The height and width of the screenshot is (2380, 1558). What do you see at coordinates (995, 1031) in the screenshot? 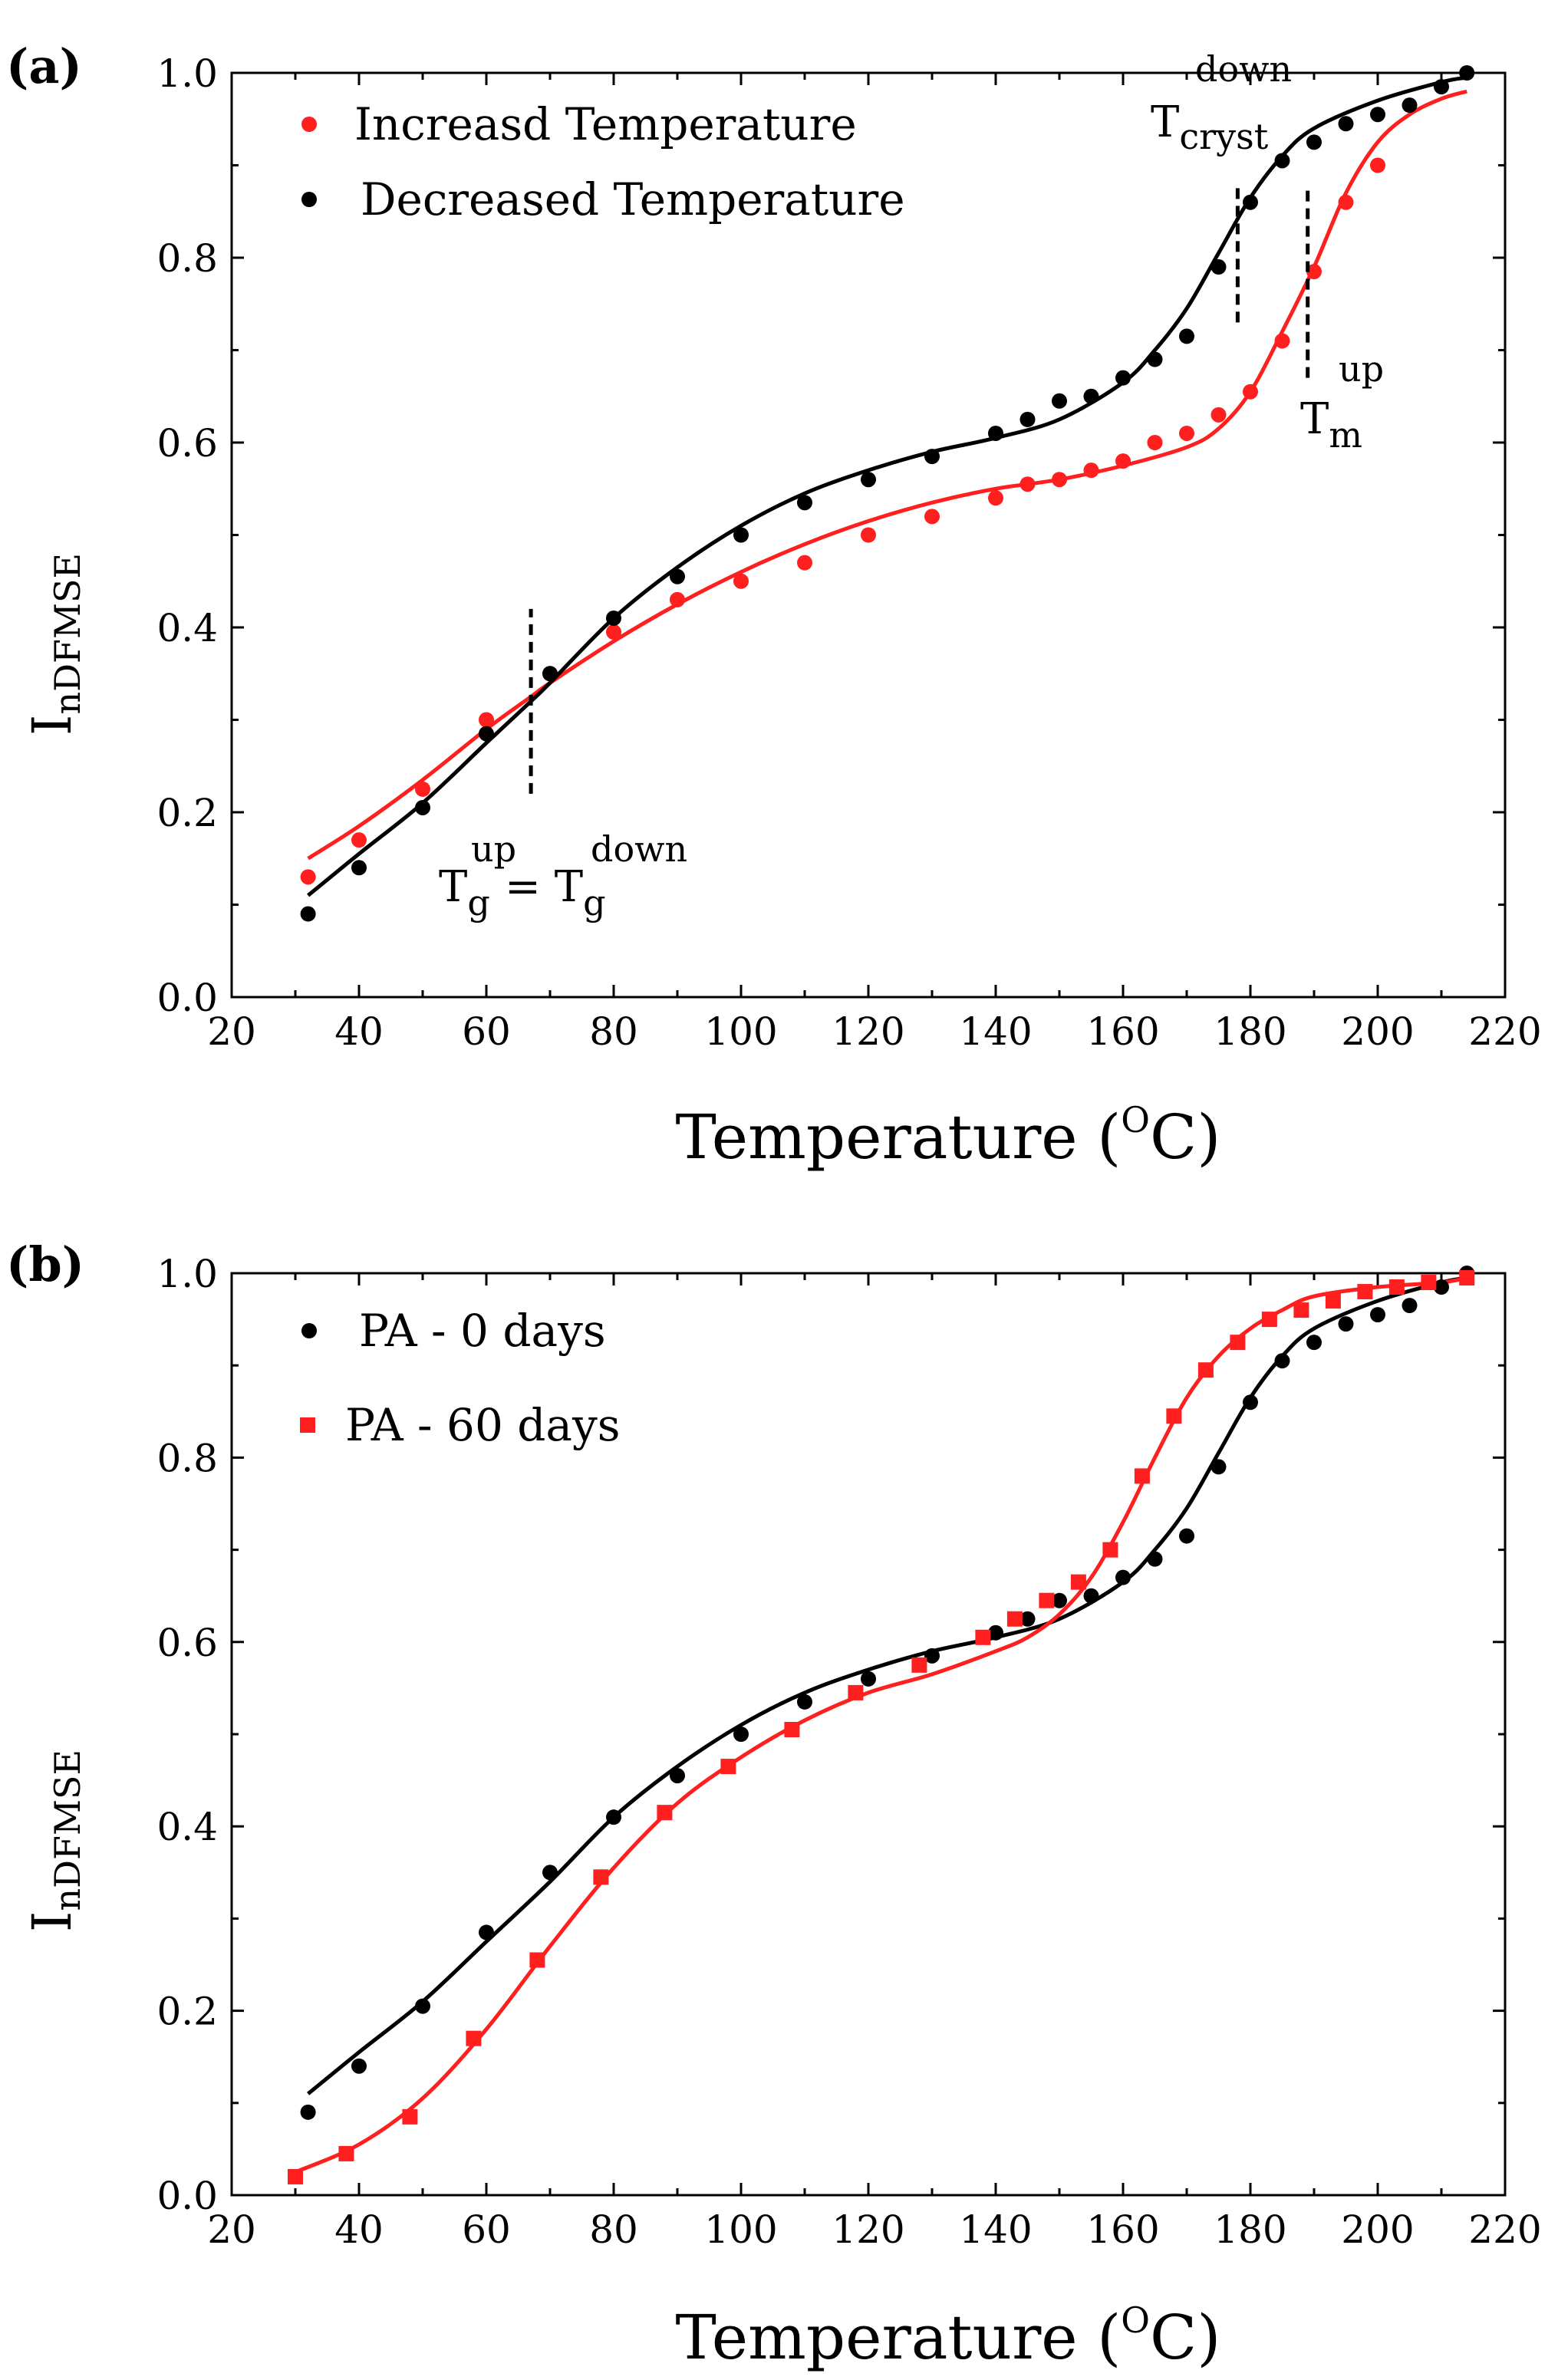
I see `x-tick-label: 140` at bounding box center [995, 1031].